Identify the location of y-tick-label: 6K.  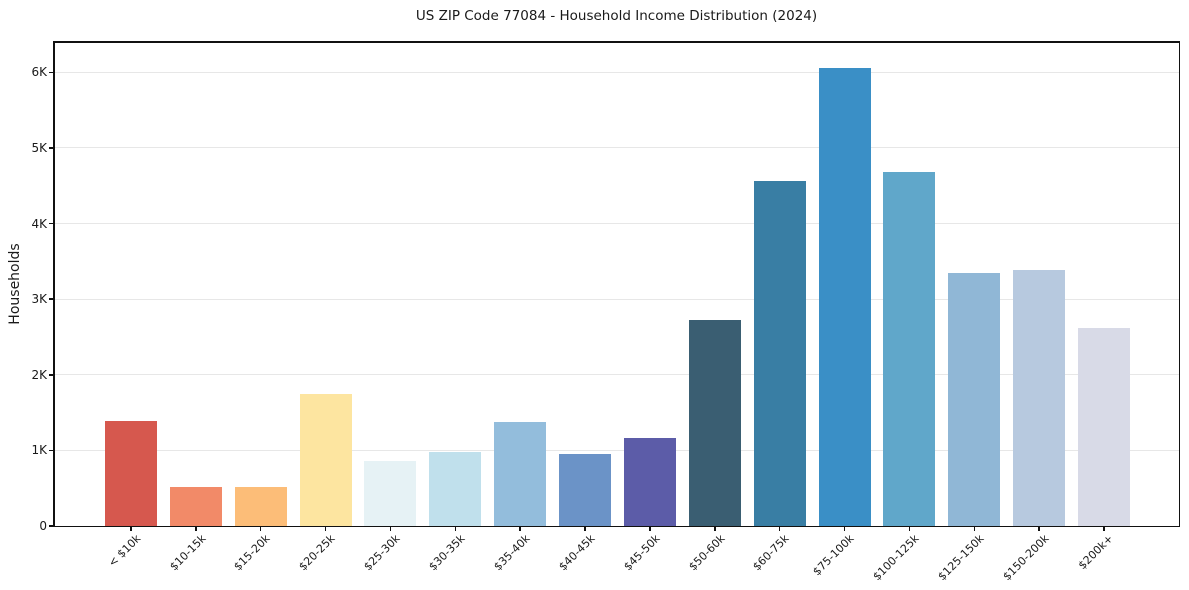
(39, 72).